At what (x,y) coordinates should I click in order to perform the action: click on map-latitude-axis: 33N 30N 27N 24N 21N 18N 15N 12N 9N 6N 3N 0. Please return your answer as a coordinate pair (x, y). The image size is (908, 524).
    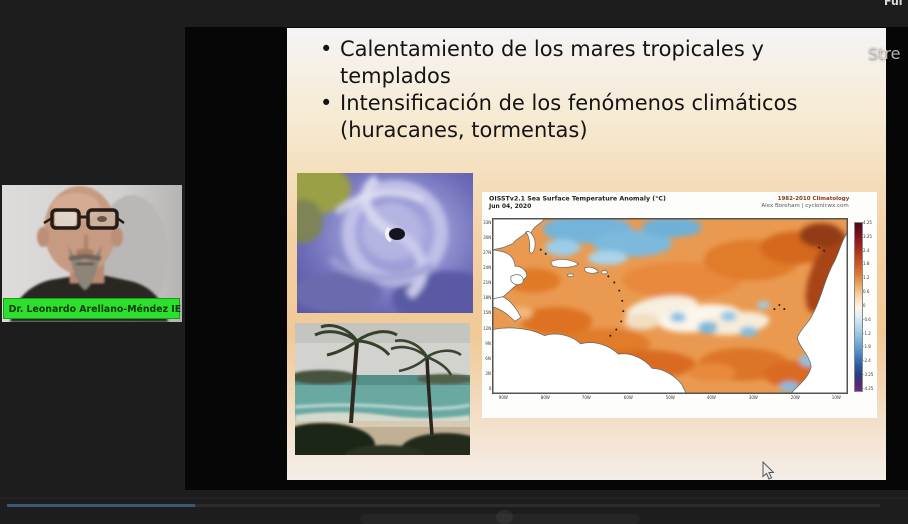
    Looking at the image, I should click on (485, 306).